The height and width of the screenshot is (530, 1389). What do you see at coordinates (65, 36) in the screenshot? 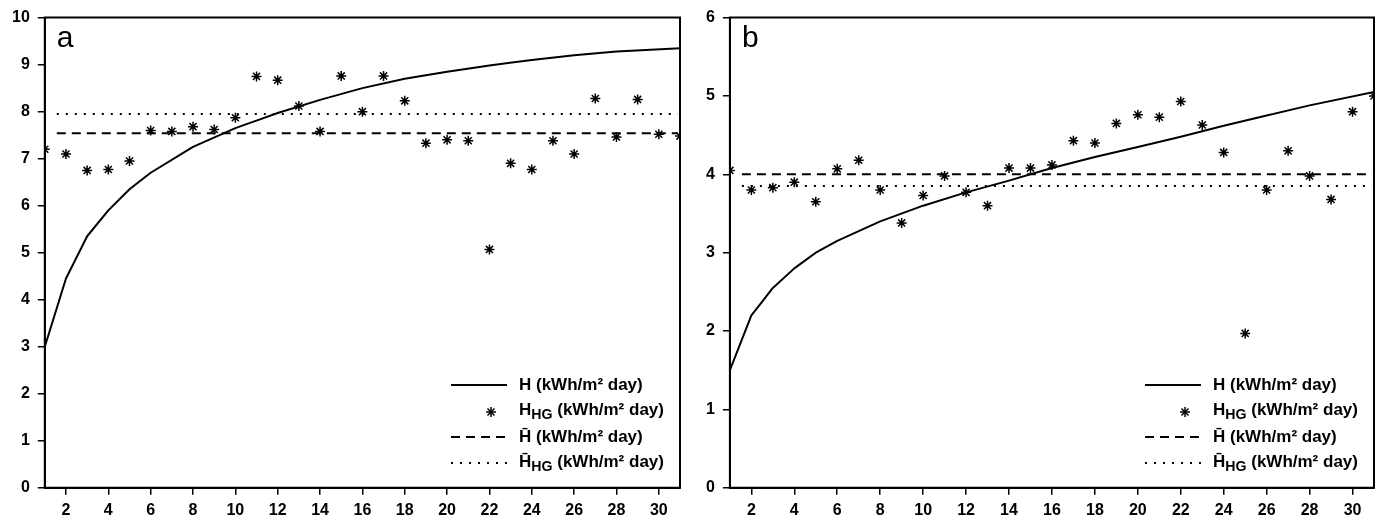
I see `annotation: a` at bounding box center [65, 36].